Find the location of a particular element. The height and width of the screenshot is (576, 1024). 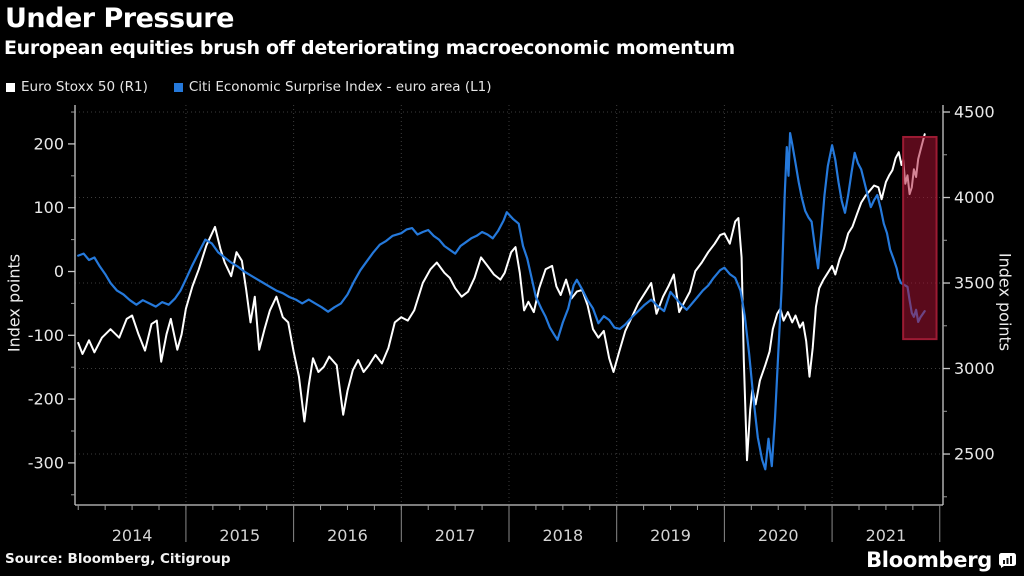

x-axis-year-label: 2017 is located at coordinates (455, 535).